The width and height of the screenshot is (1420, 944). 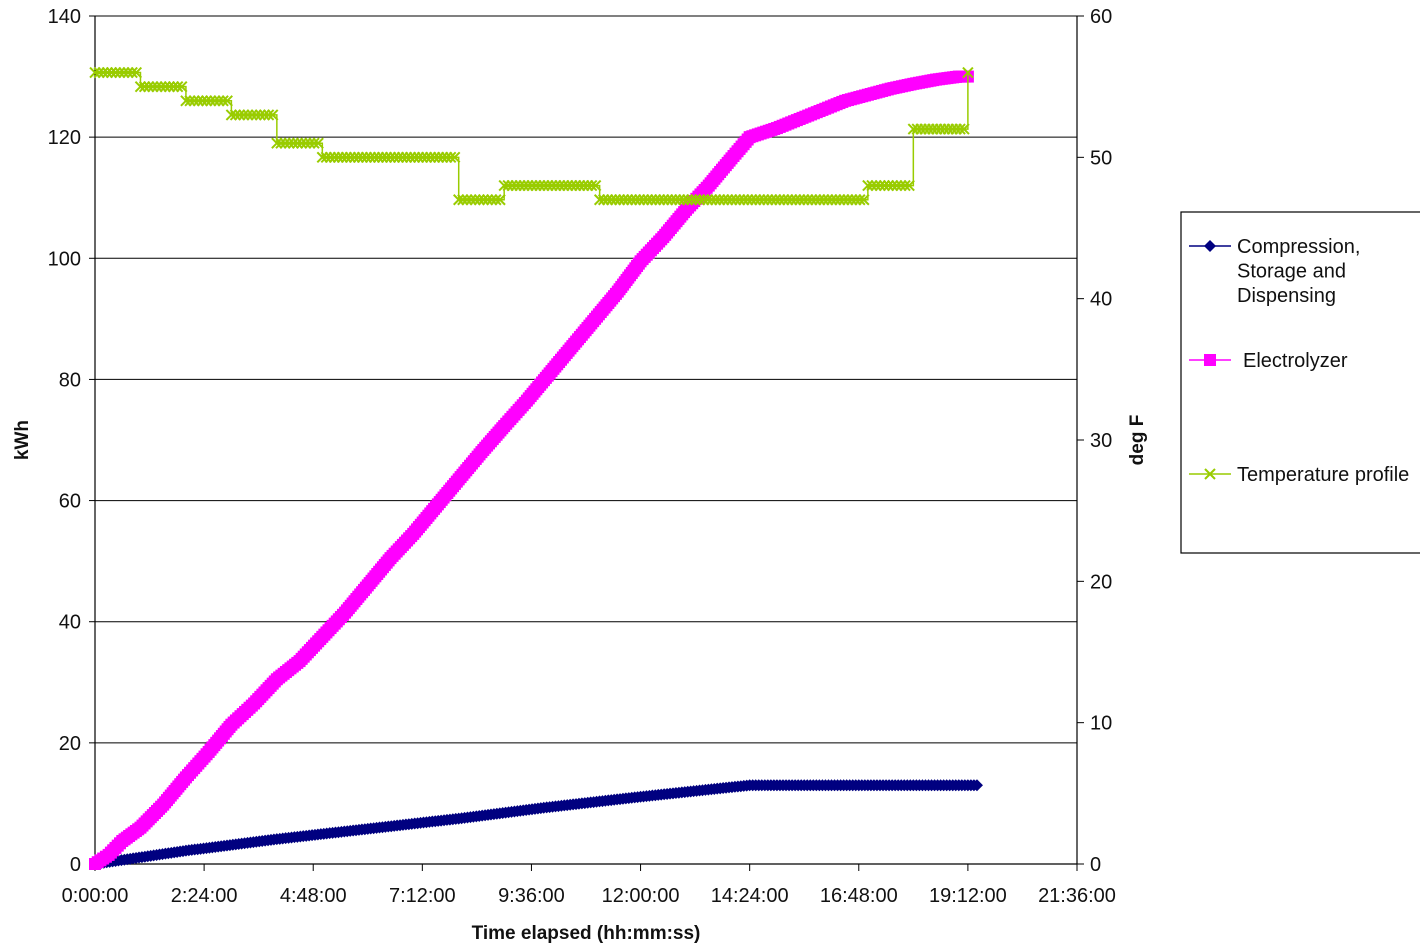 What do you see at coordinates (1101, 158) in the screenshot?
I see `y2-tick-label: 50` at bounding box center [1101, 158].